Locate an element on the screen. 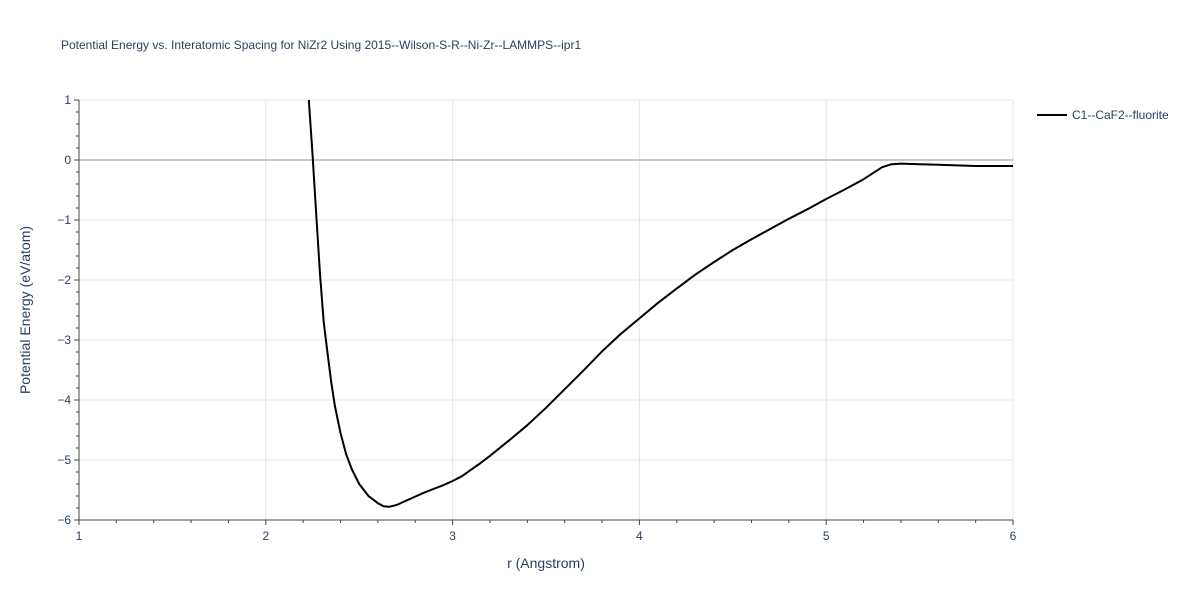 Image resolution: width=1200 pixels, height=600 pixels. y-tick-label: −3 is located at coordinates (64, 340).